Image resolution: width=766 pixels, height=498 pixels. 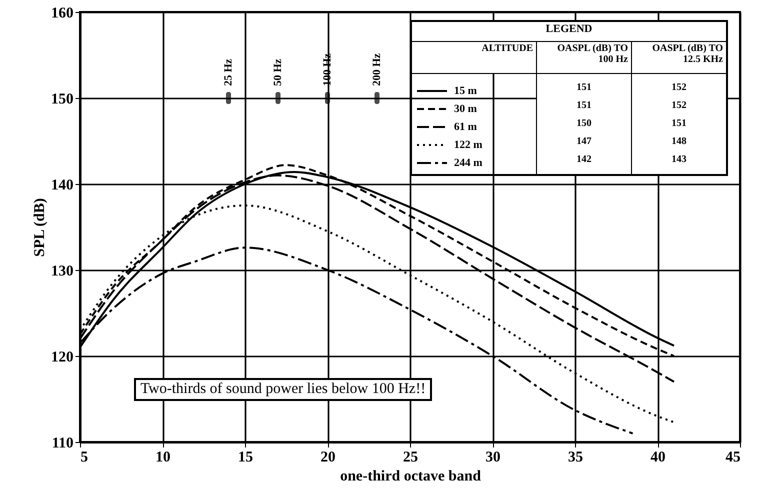 What do you see at coordinates (278, 72) in the screenshot?
I see `annotation: 50 Hz` at bounding box center [278, 72].